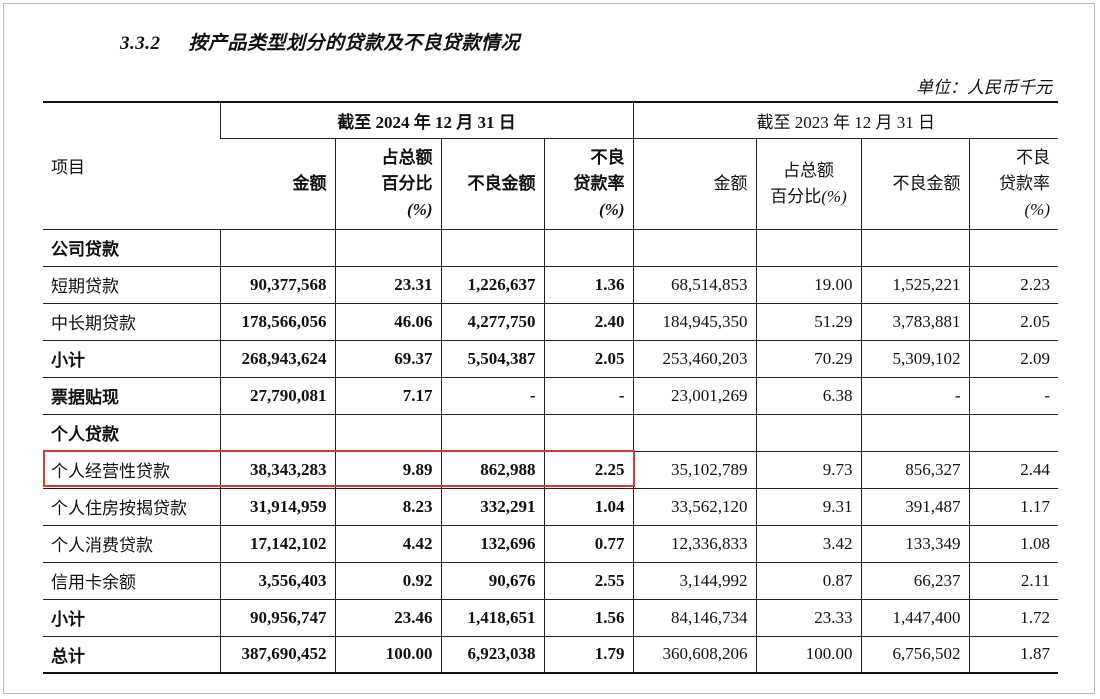 The height and width of the screenshot is (699, 1100). I want to click on table-cell: 3.42, so click(808, 543).